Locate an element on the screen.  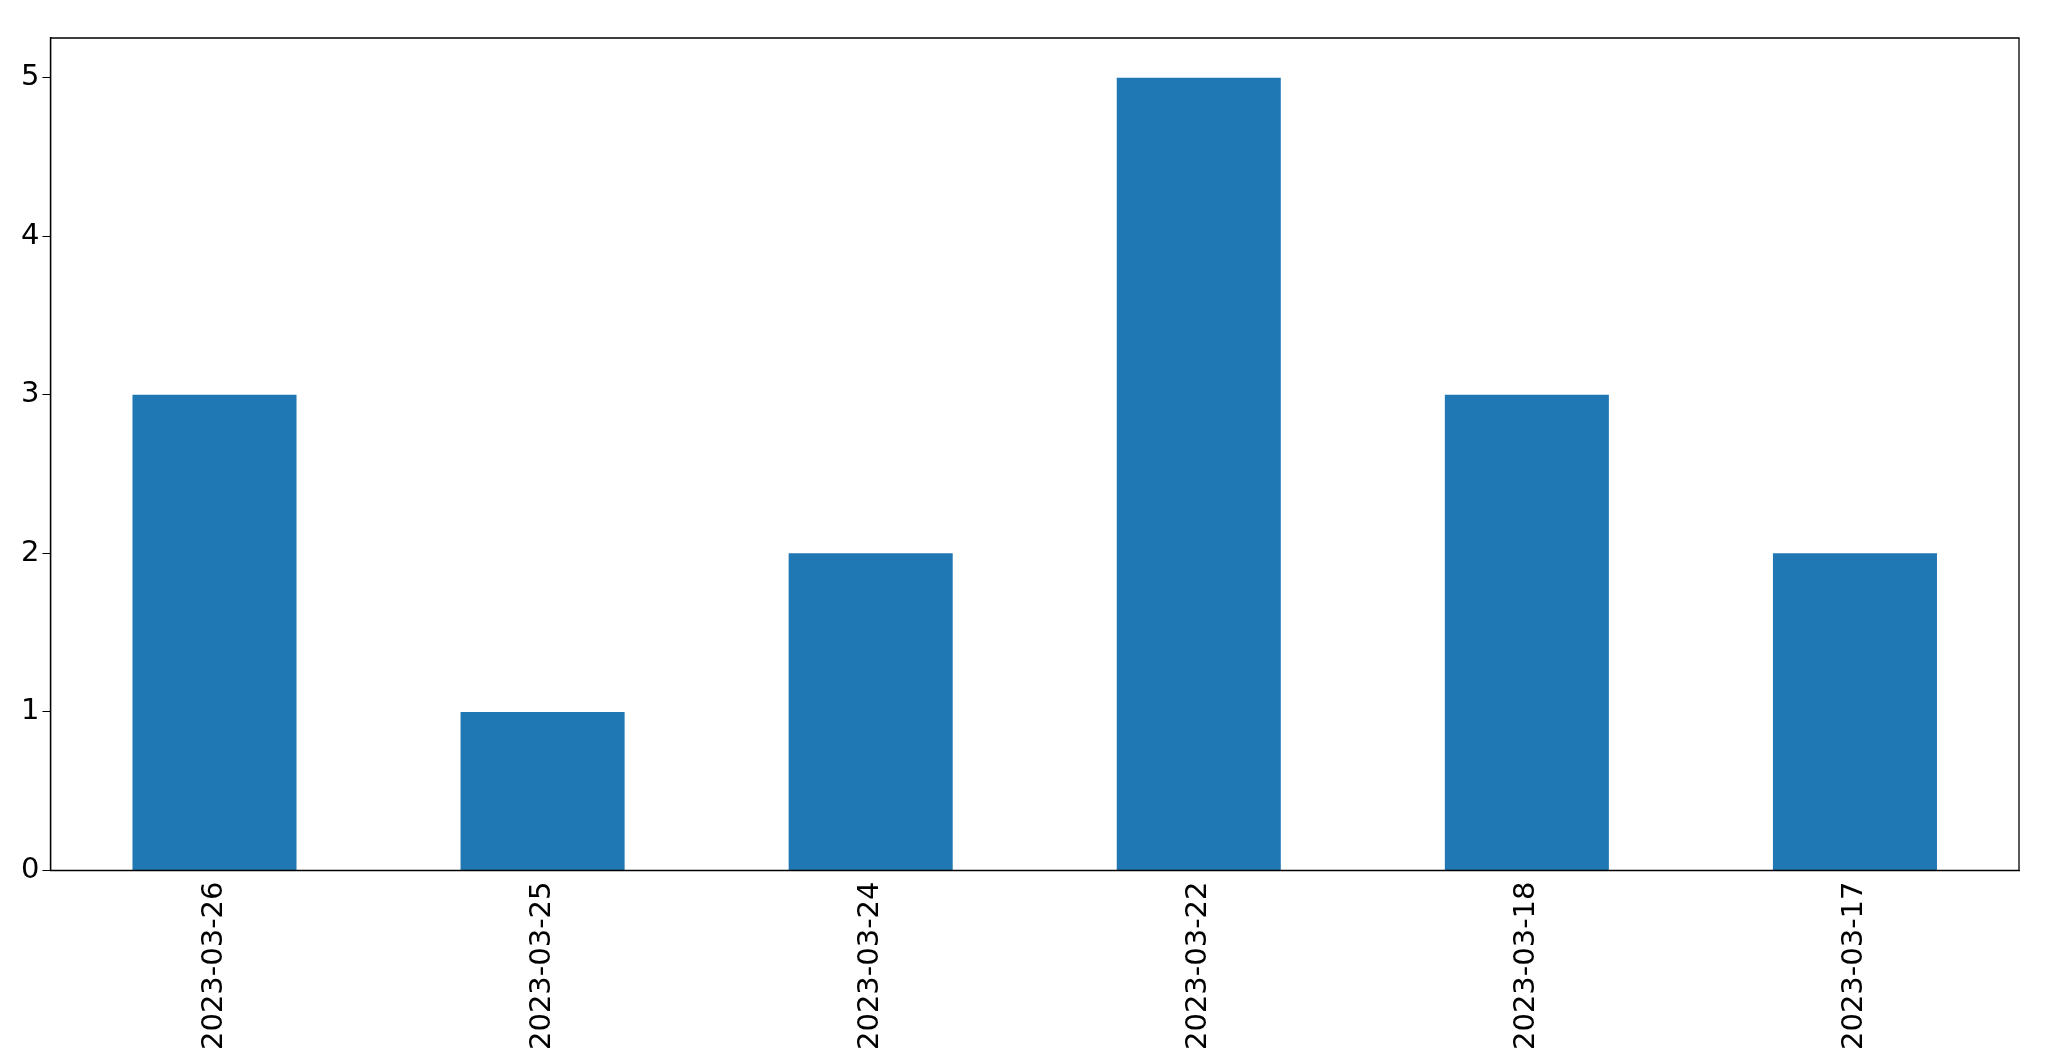
y-tick-label: 4 is located at coordinates (30, 233).